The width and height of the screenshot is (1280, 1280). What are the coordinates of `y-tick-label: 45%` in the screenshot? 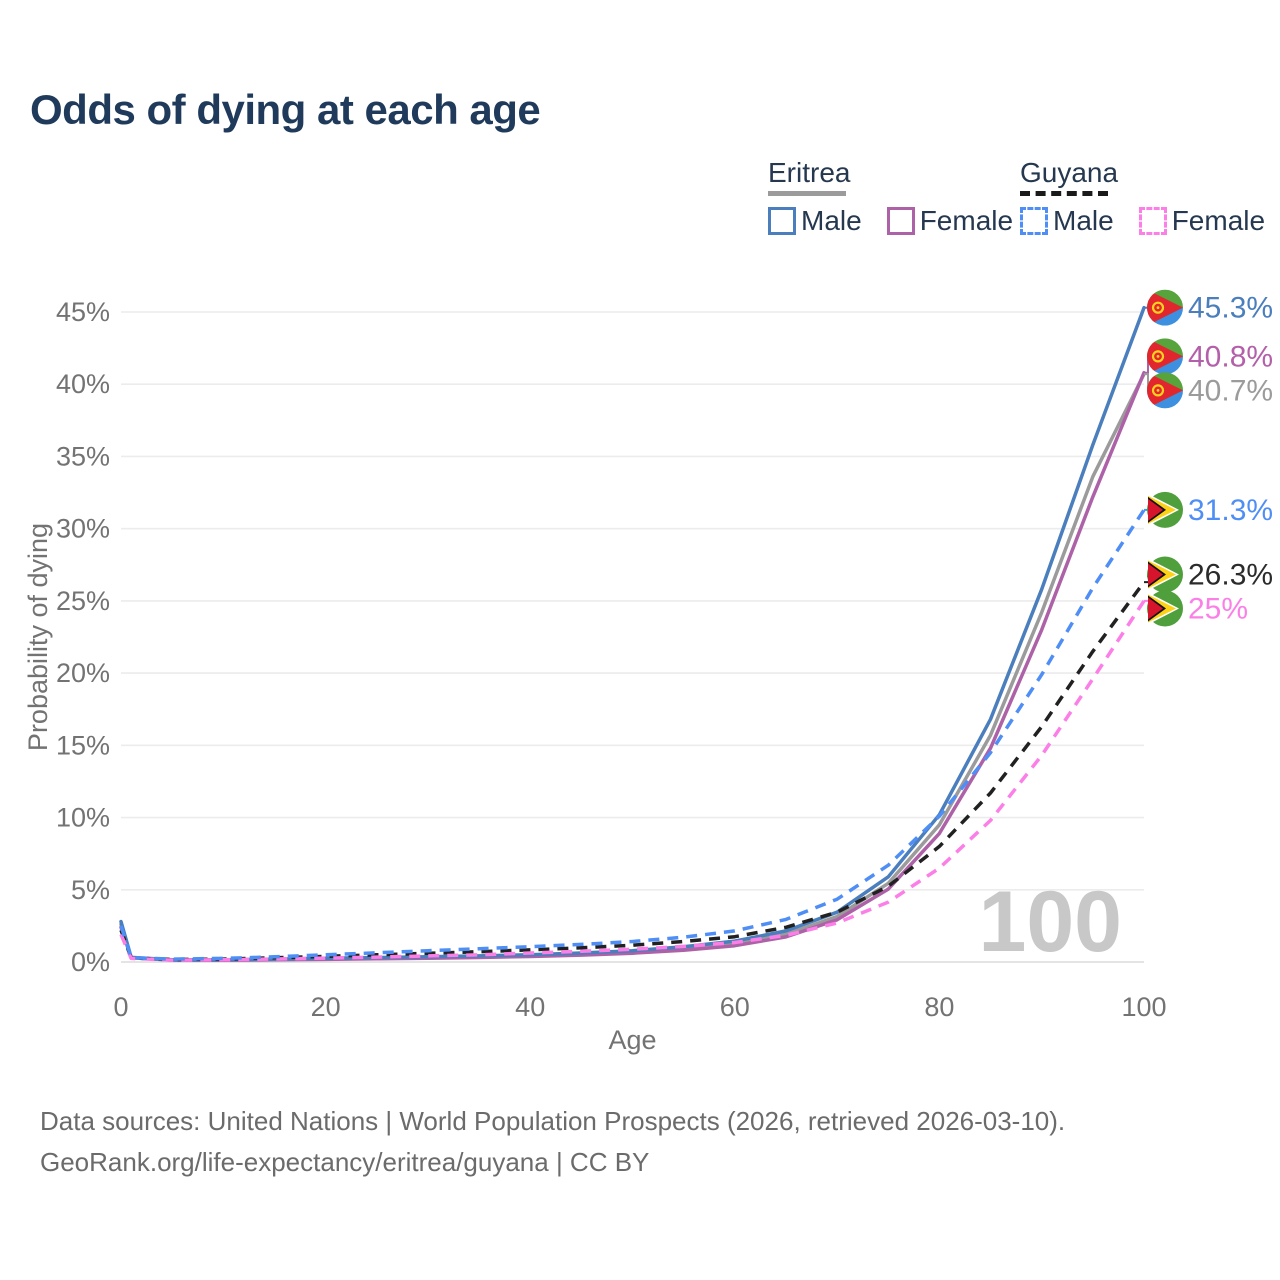 It's located at (83, 312).